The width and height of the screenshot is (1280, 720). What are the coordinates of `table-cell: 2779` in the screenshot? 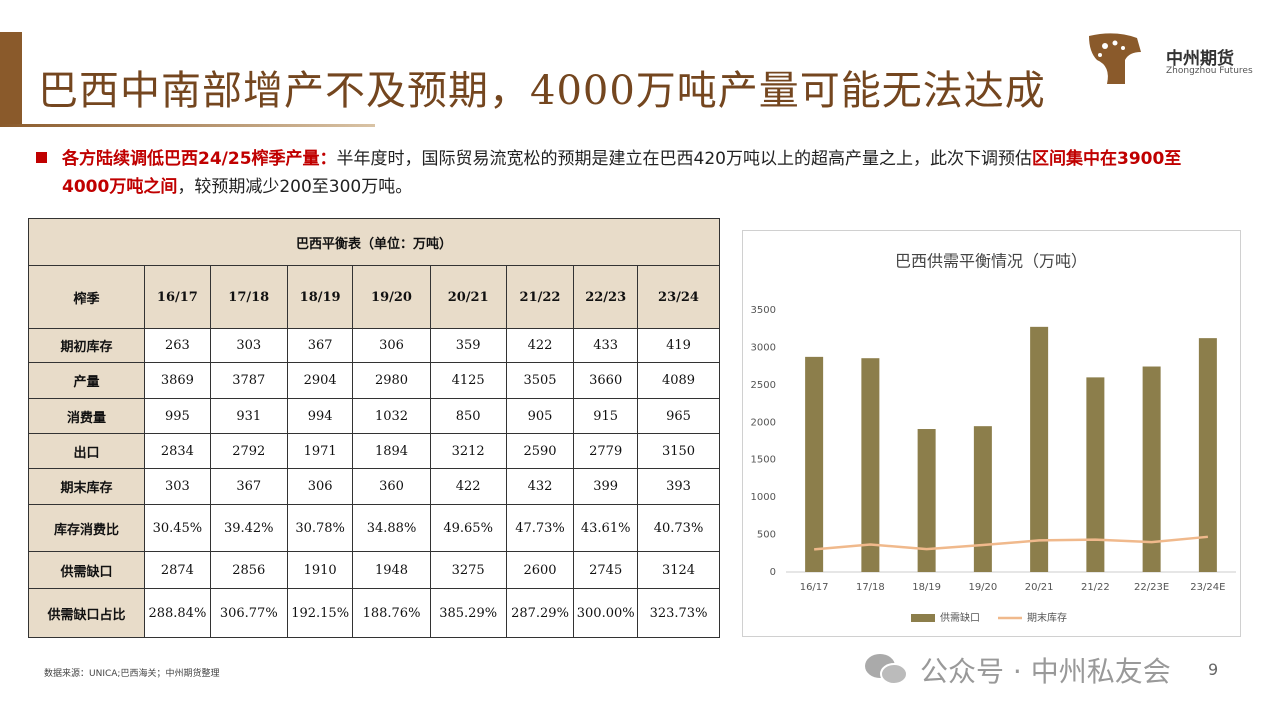 It's located at (606, 451).